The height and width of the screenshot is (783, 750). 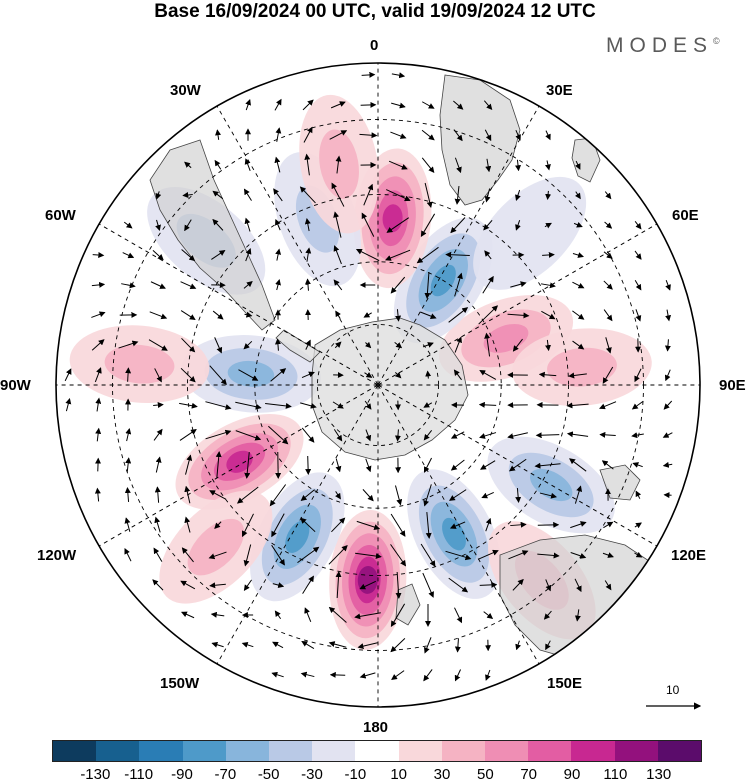 I want to click on colorbar-tick-label: 30, so click(x=442, y=774).